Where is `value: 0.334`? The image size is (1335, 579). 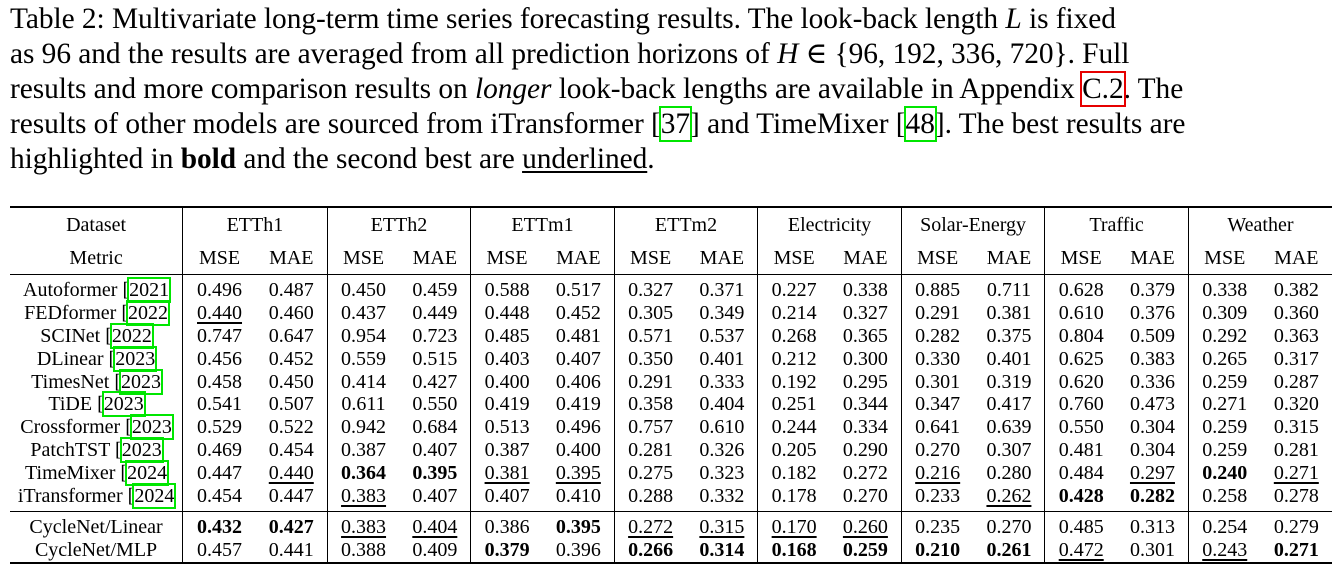 value: 0.334 is located at coordinates (865, 427).